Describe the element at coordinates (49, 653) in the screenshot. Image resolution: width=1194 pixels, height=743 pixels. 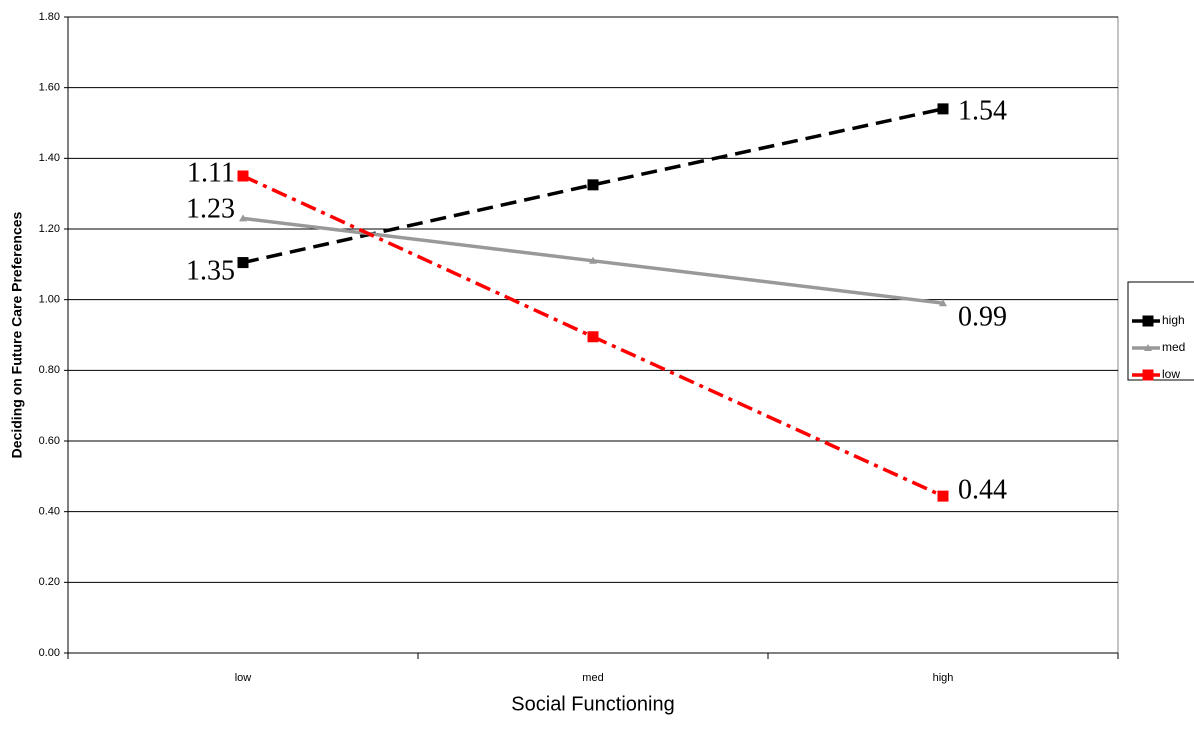
I see `y-tick-label: 0.00` at that location.